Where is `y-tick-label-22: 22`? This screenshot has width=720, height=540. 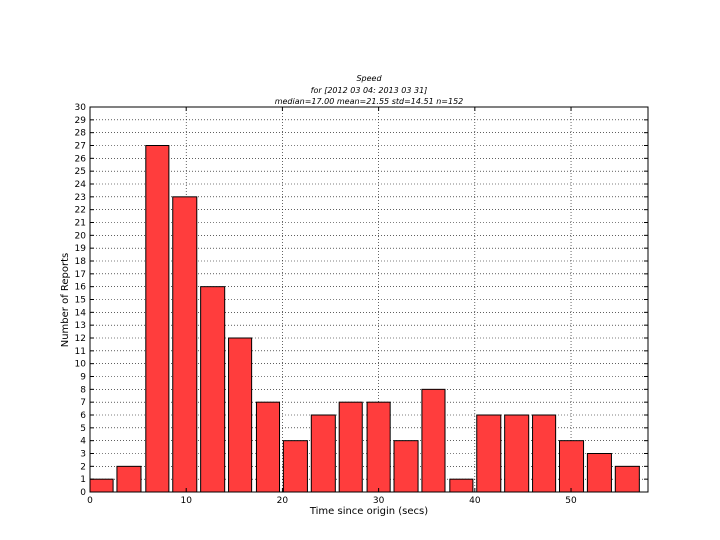 y-tick-label-22: 22 is located at coordinates (80, 211).